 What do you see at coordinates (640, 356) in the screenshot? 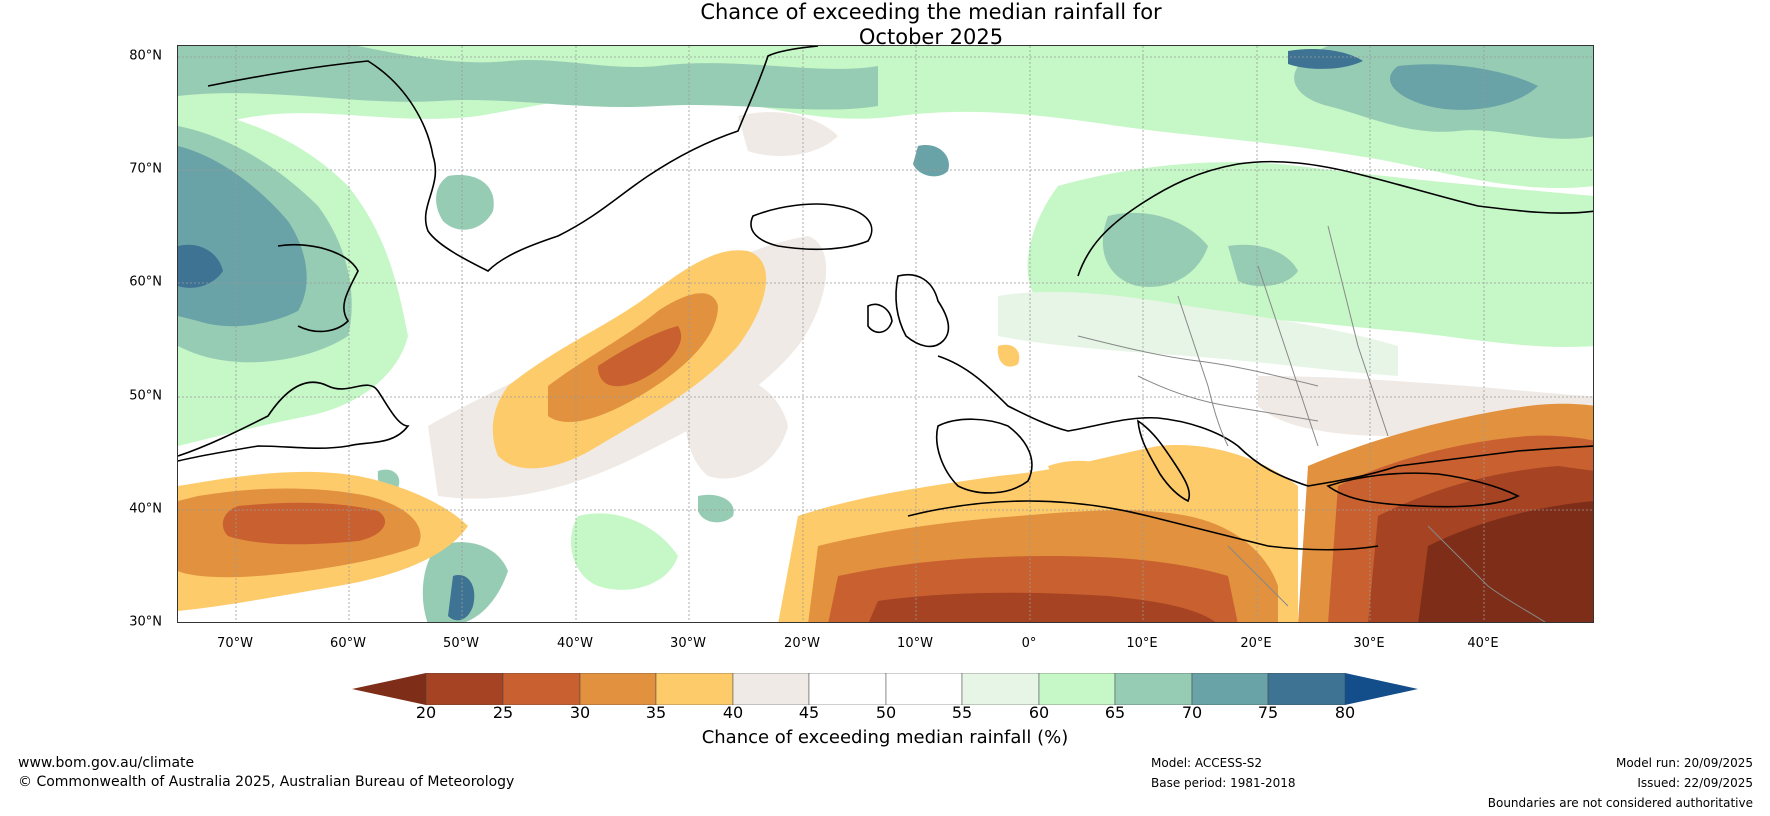
I see `atlantic-dry-deep` at bounding box center [640, 356].